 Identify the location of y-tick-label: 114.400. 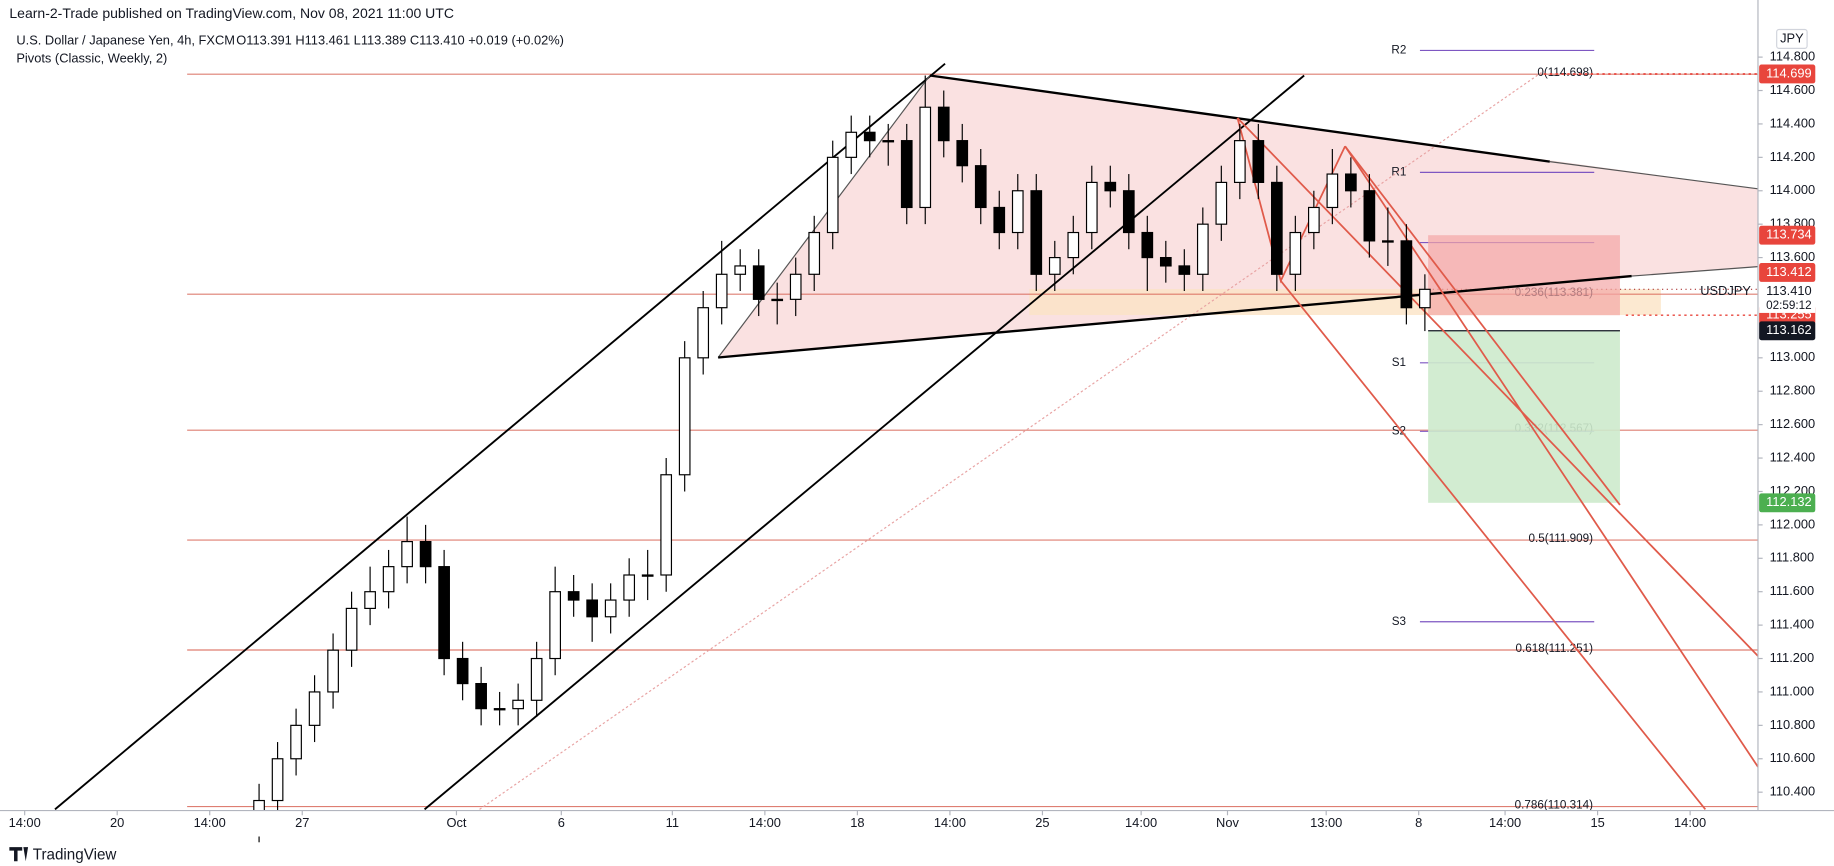
(1793, 122).